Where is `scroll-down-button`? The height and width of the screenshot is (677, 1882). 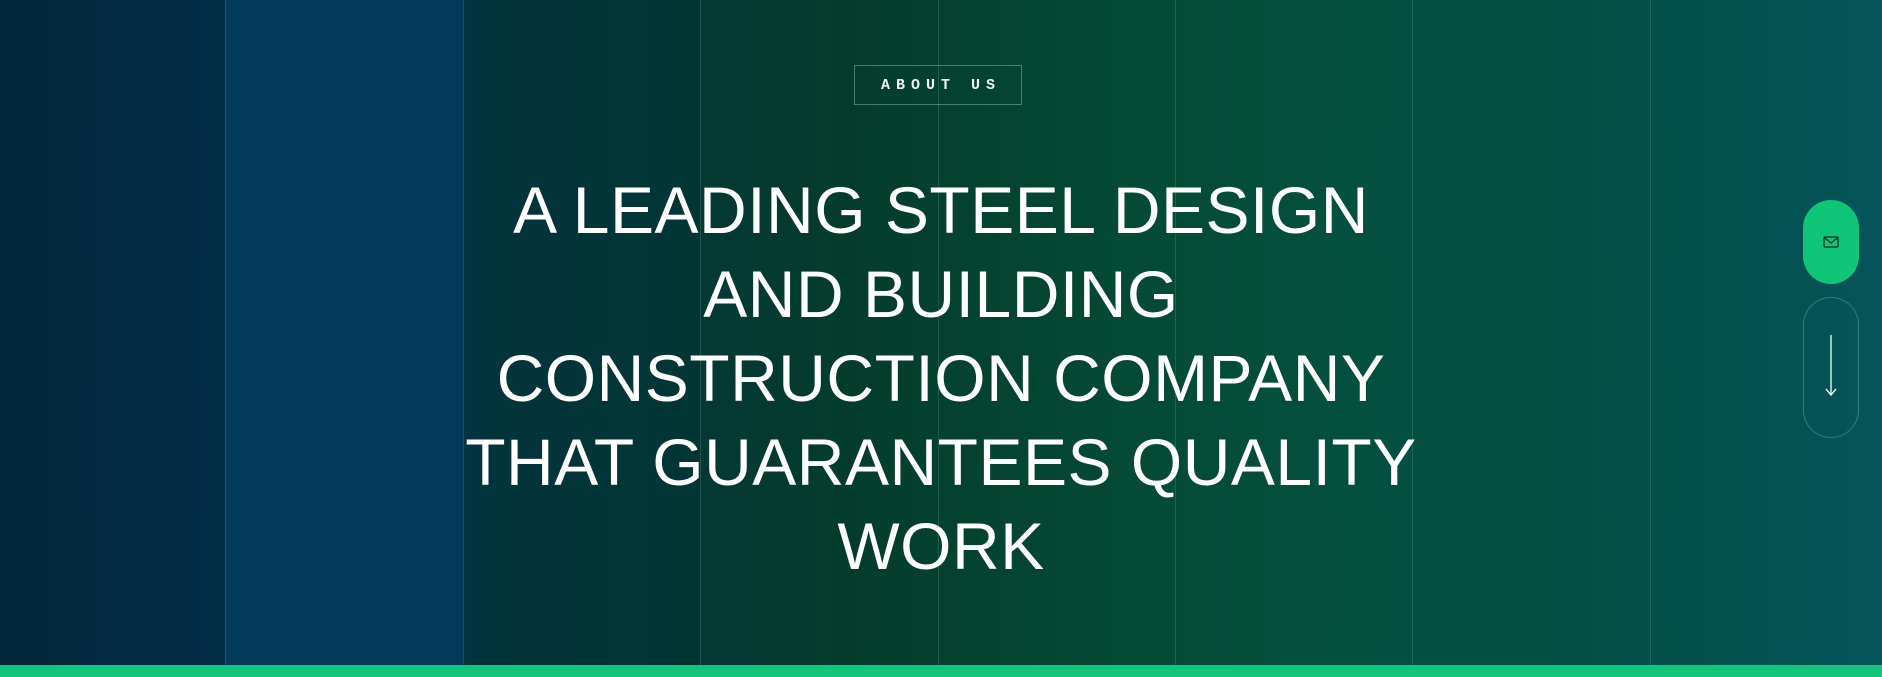 scroll-down-button is located at coordinates (1831, 367).